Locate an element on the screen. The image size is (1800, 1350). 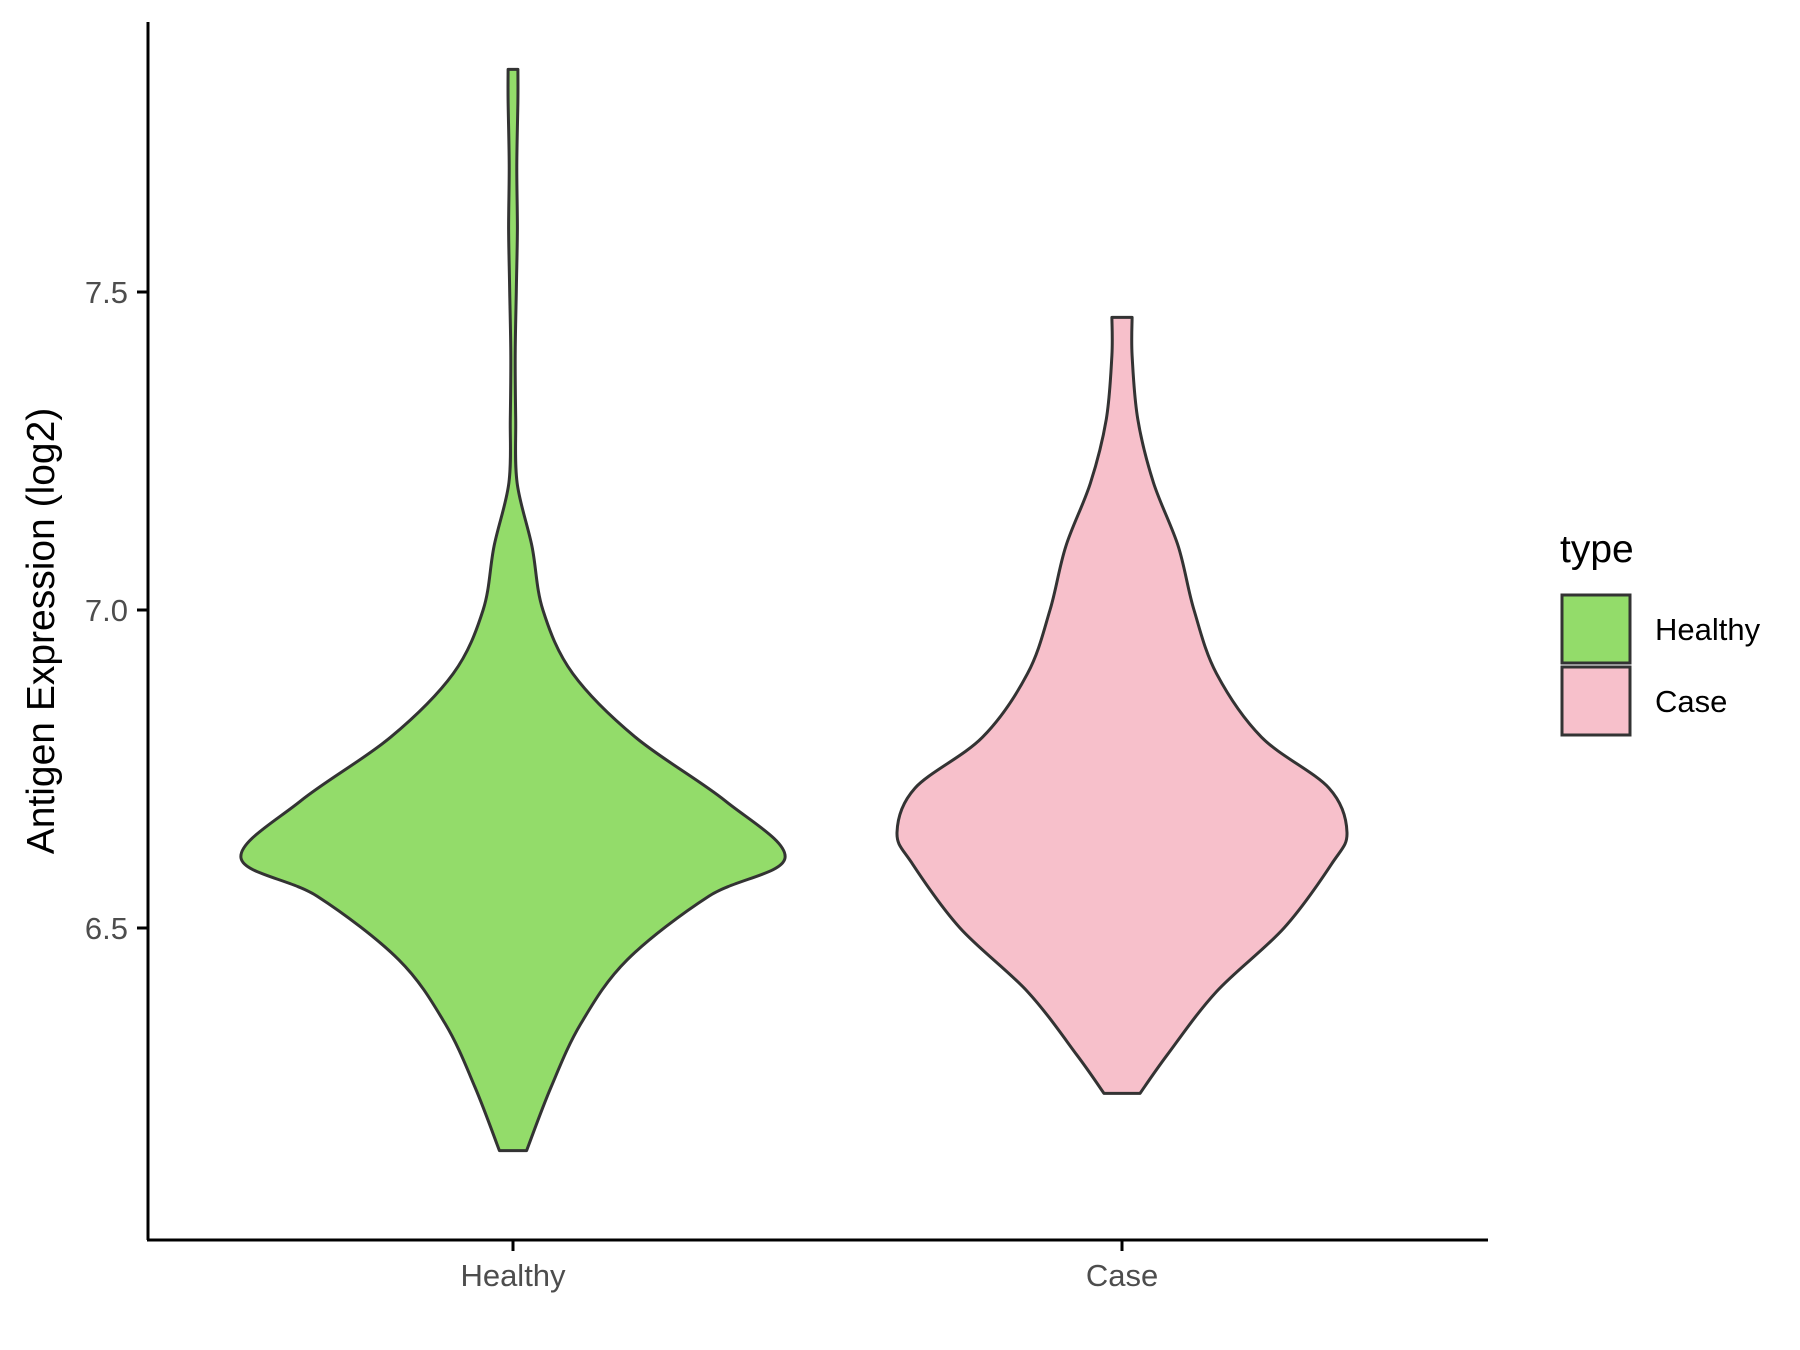
y-tick-label: 7.0 is located at coordinates (106, 610).